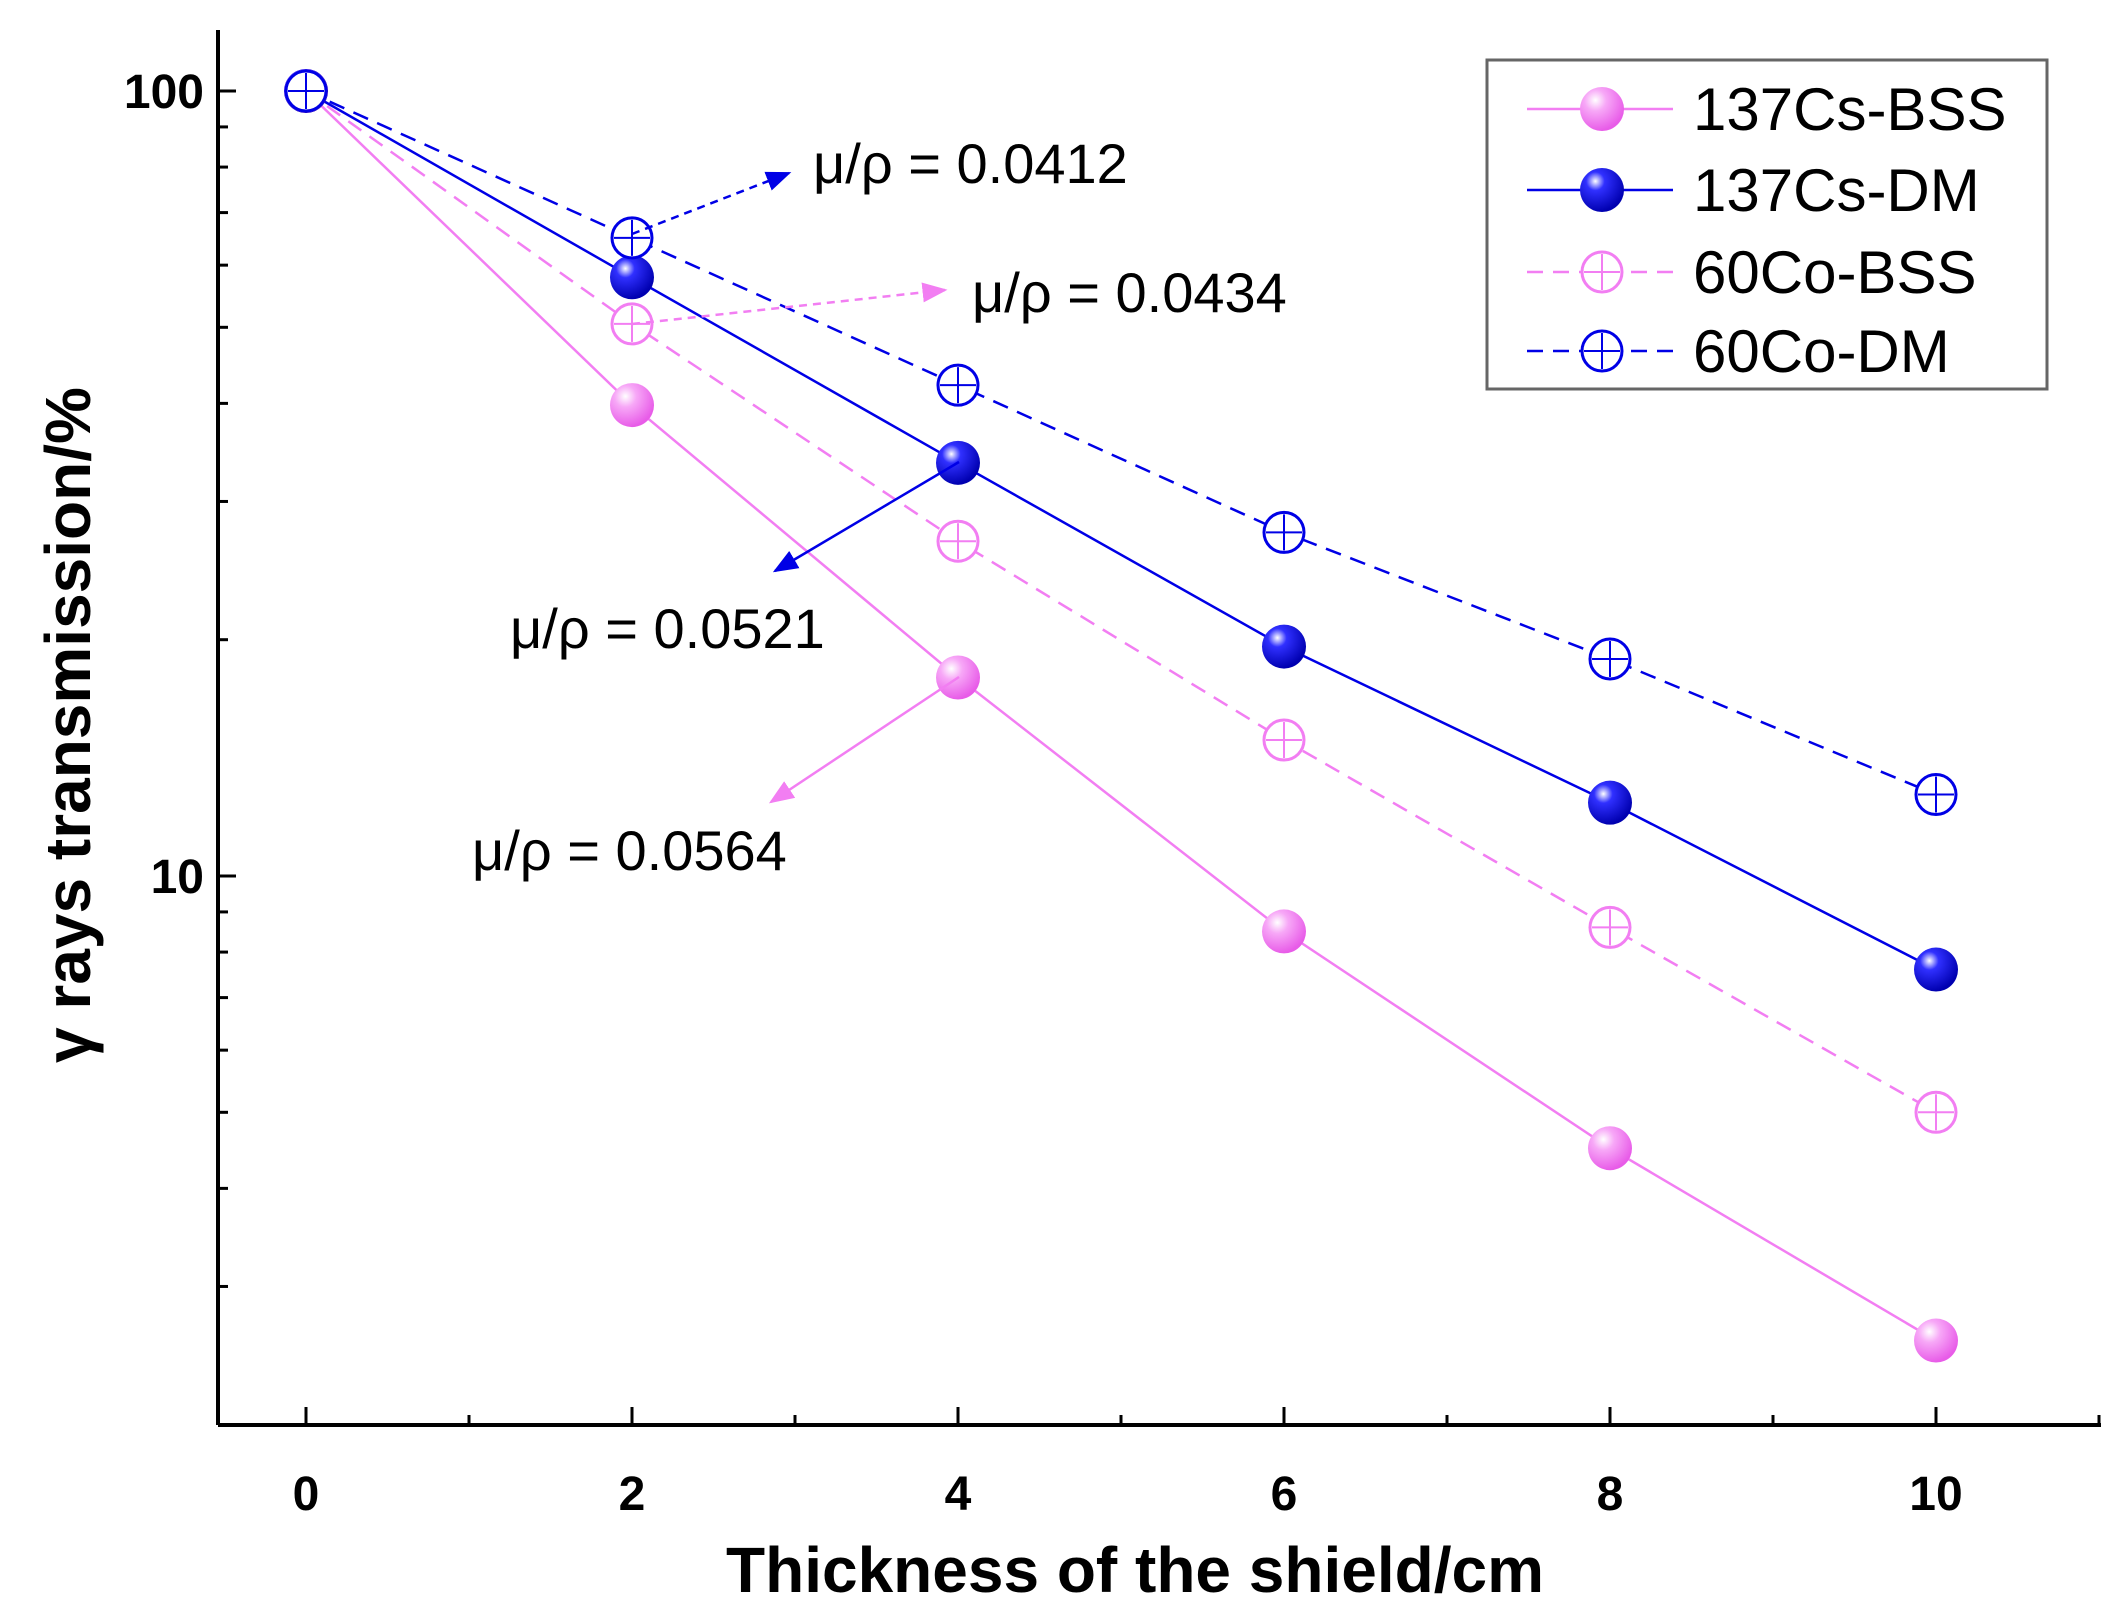 This screenshot has width=2124, height=1616. What do you see at coordinates (1849, 109) in the screenshot?
I see `legend-label: 137Cs-BSS` at bounding box center [1849, 109].